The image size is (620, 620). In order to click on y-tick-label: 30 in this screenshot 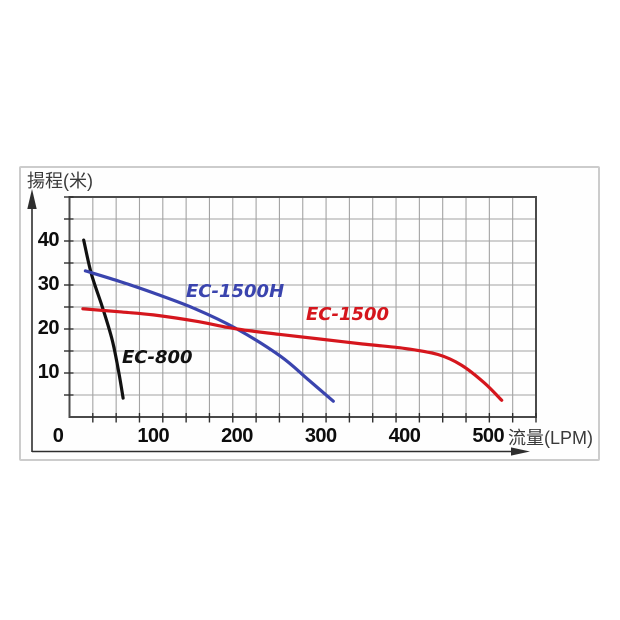, I will do `click(48, 284)`.